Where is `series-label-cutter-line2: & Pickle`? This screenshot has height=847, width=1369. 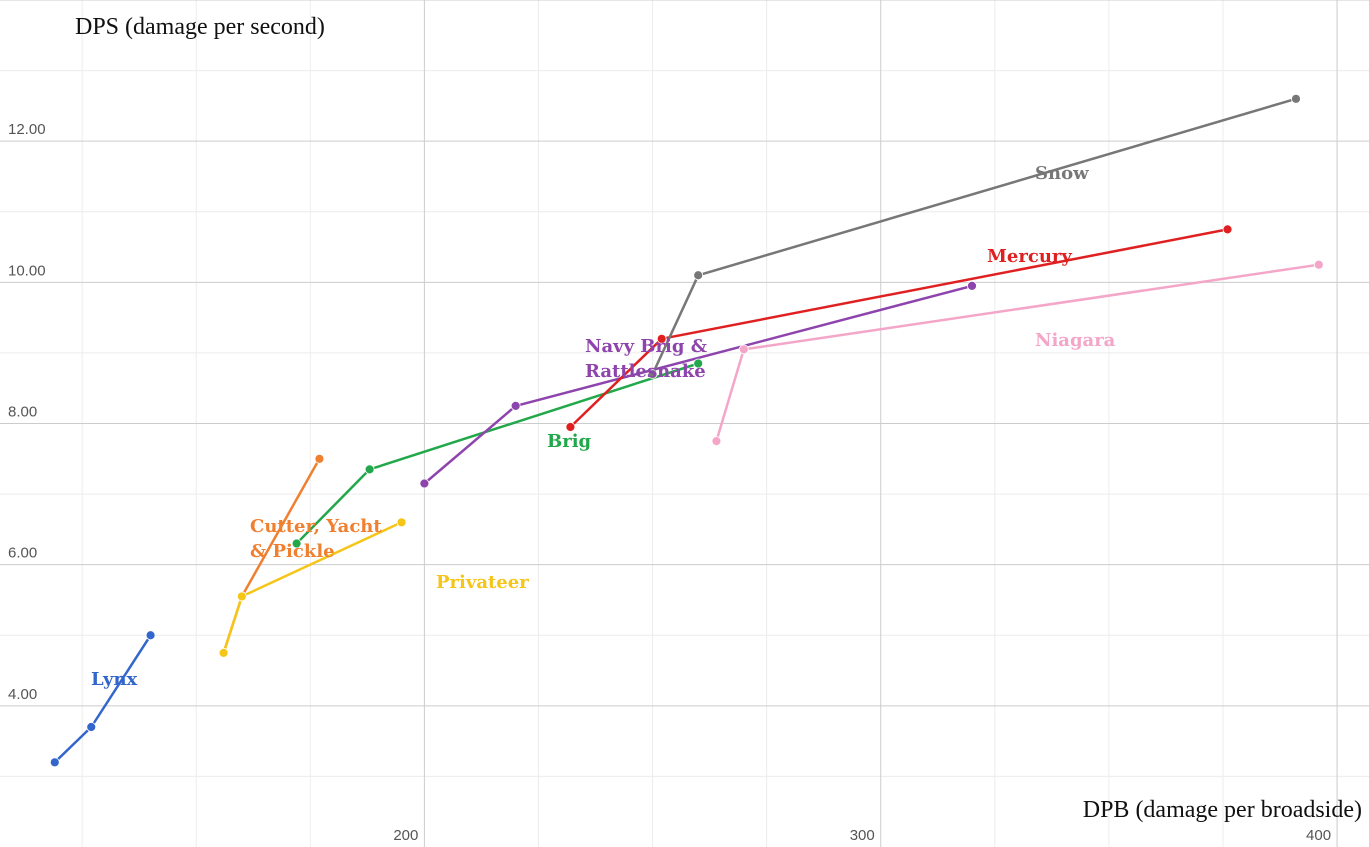
series-label-cutter-line2: & Pickle is located at coordinates (292, 551).